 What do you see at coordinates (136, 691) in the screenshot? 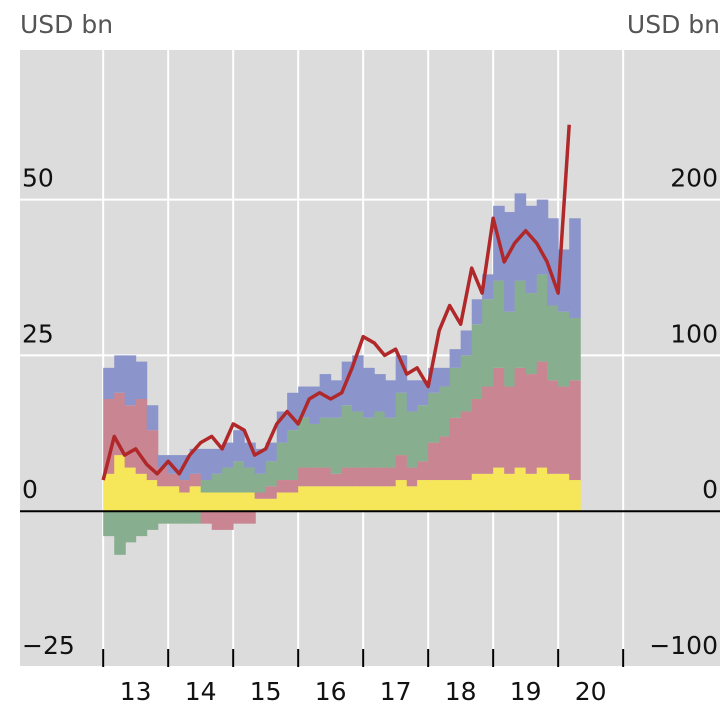
I see `x-tick-label: 13` at bounding box center [136, 691].